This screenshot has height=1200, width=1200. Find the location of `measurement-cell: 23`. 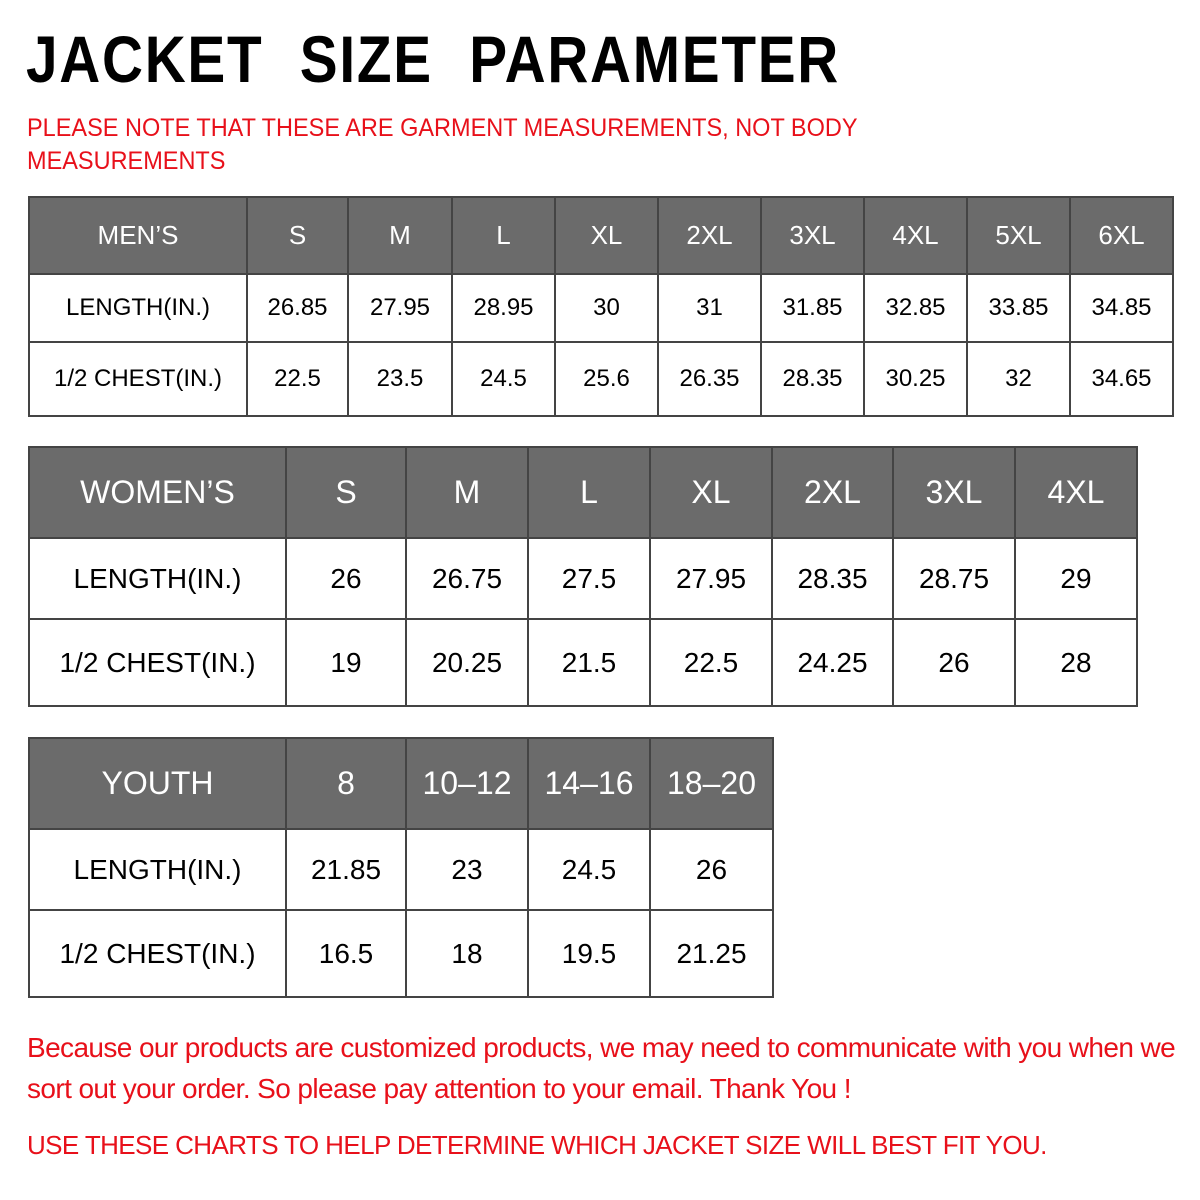

measurement-cell: 23 is located at coordinates (468, 870).